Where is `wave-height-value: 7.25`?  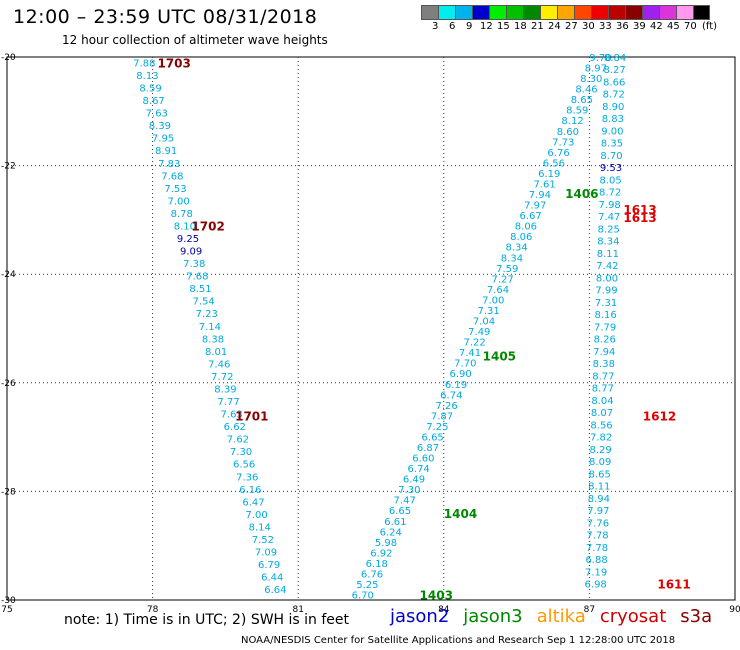
wave-height-value: 7.25 is located at coordinates (437, 427).